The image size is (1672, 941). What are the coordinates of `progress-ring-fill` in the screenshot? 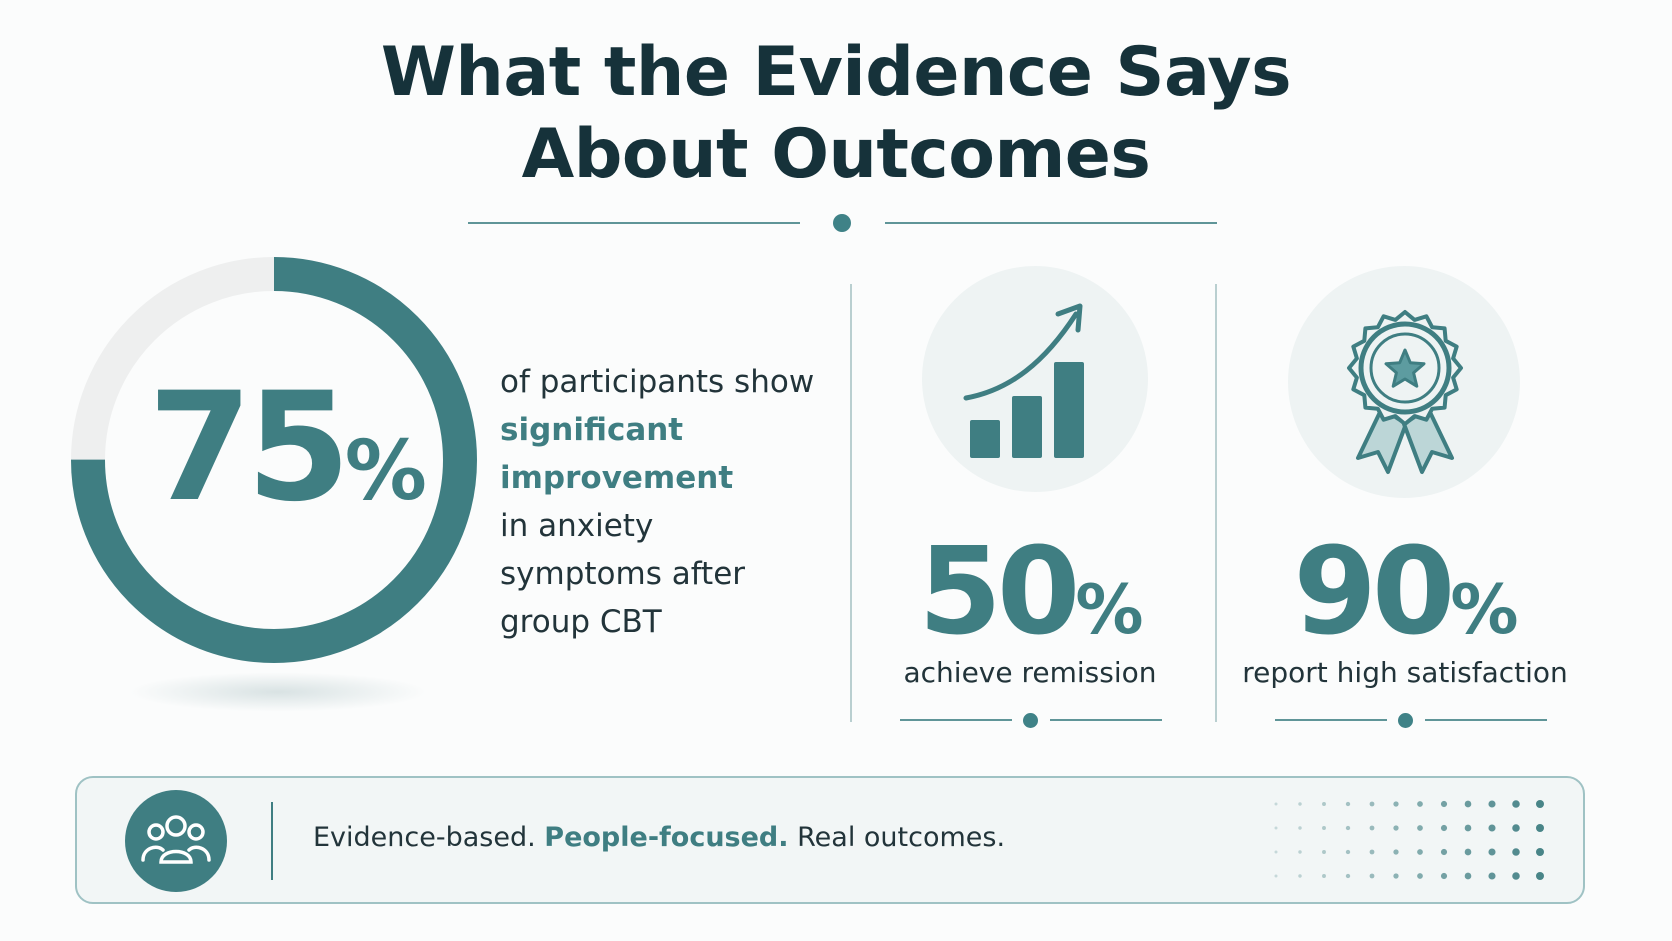 It's located at (274, 460).